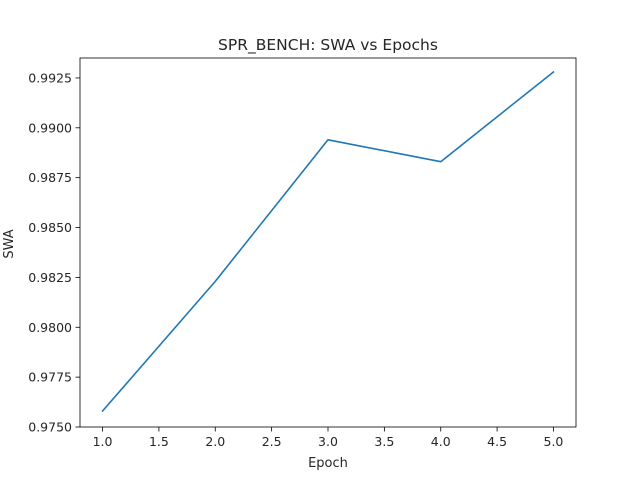  Describe the element at coordinates (328, 441) in the screenshot. I see `x-tick-label: 3.0` at that location.